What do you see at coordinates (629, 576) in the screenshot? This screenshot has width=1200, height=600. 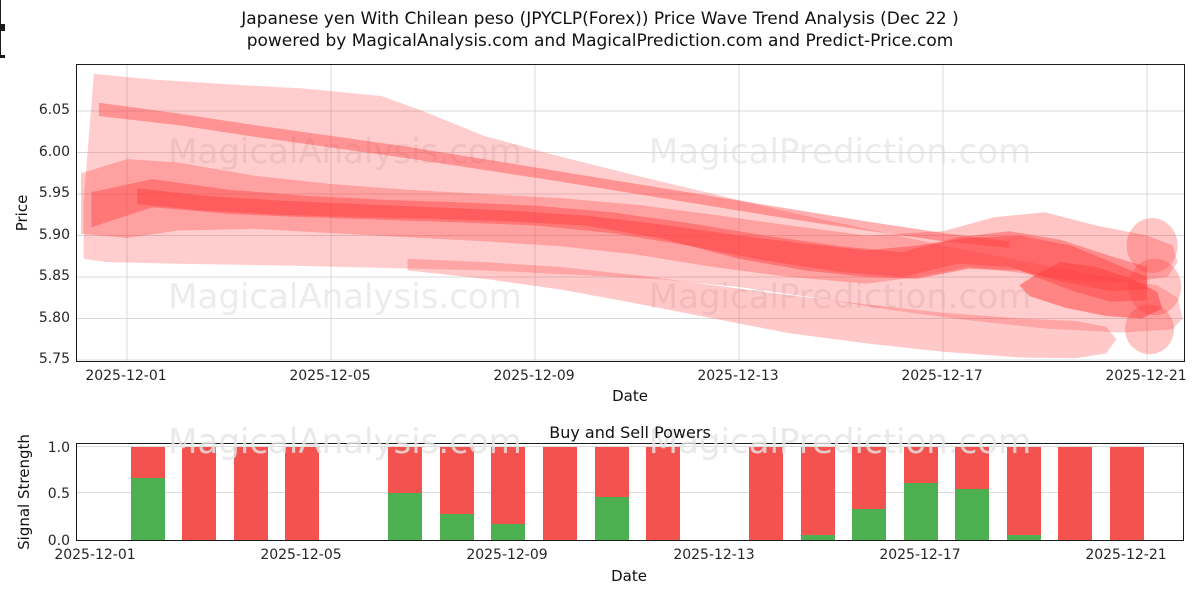 I see `signal-xaxis-label: Date` at bounding box center [629, 576].